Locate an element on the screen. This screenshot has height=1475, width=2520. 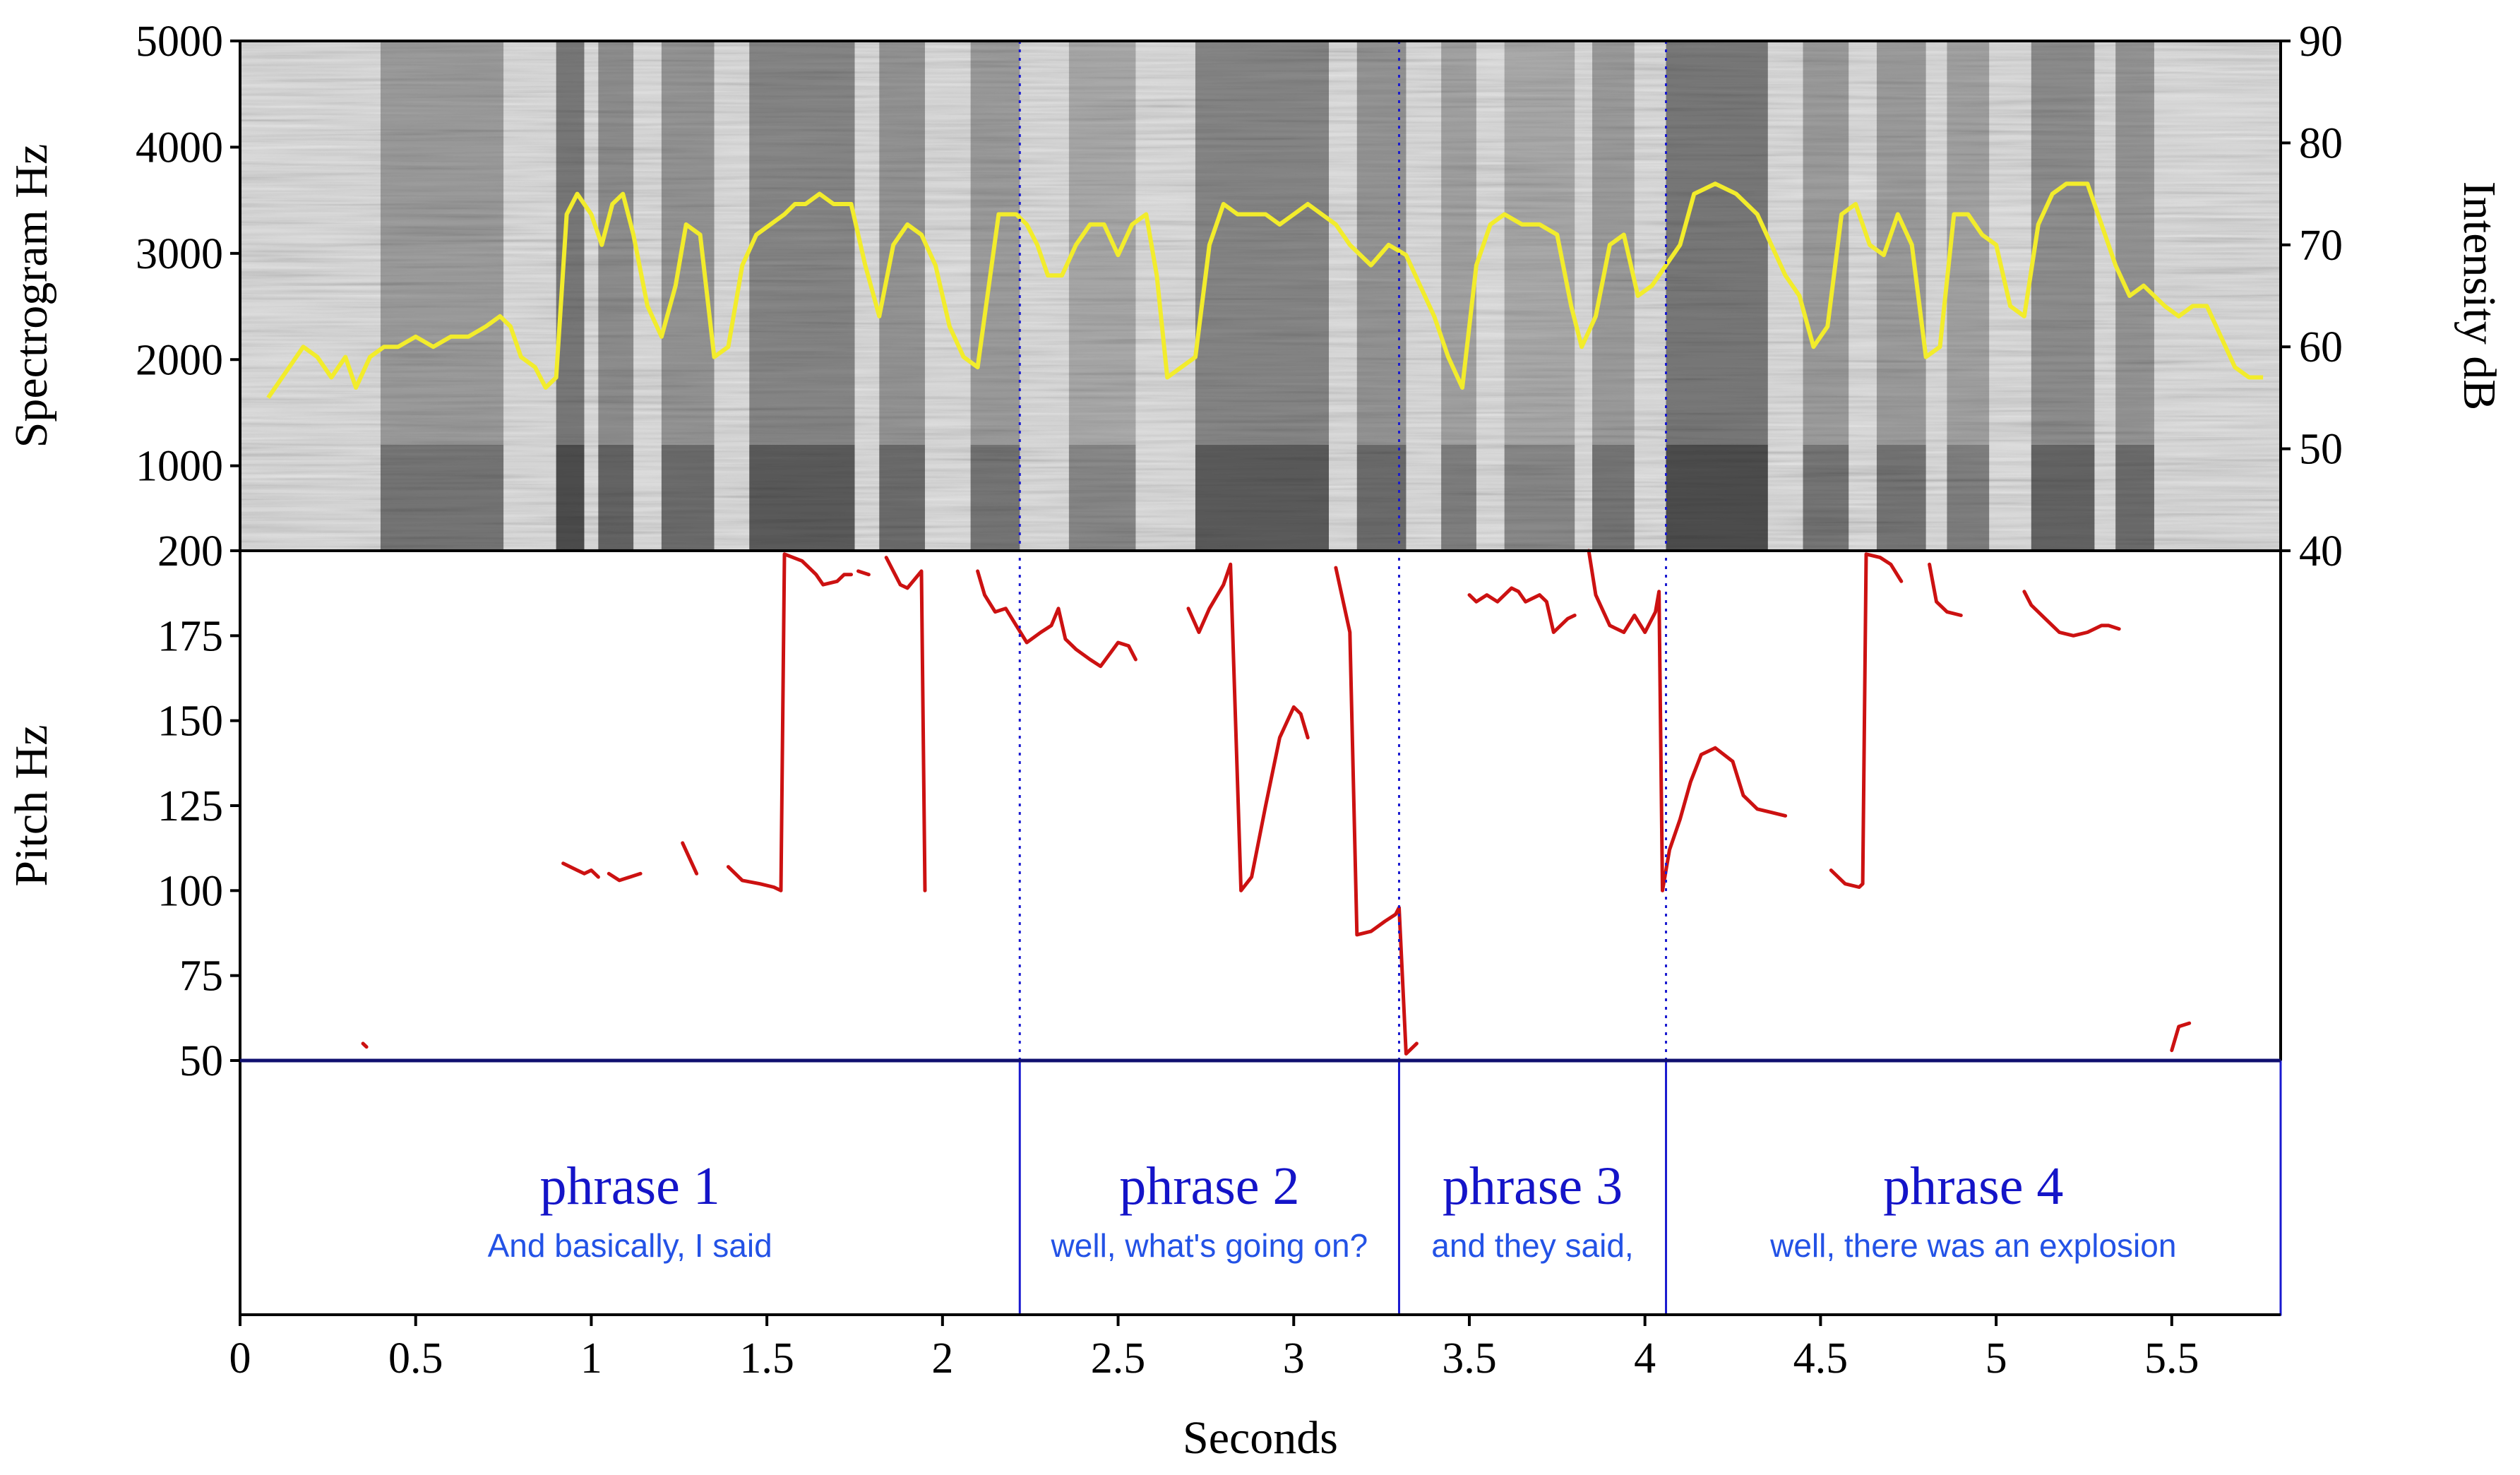
x-tick-label: 2.5 is located at coordinates (1119, 1359).